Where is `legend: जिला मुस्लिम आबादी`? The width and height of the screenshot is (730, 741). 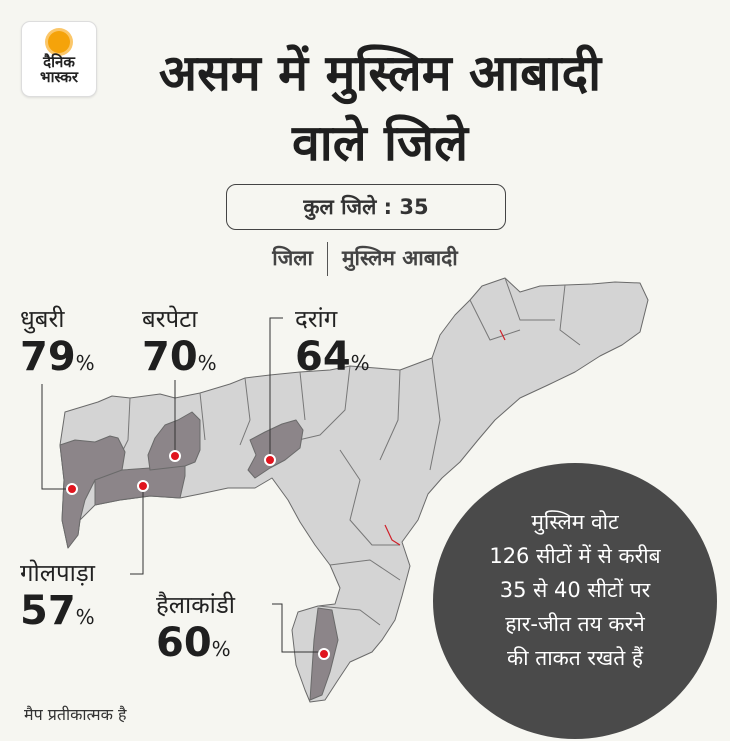
legend: जिला मुस्लिम आबादी is located at coordinates (365, 259).